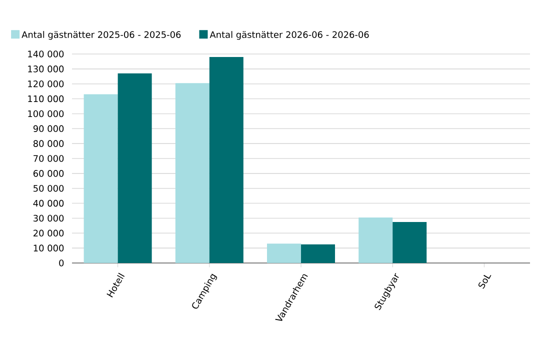 The height and width of the screenshot is (339, 556). Describe the element at coordinates (101, 35) in the screenshot. I see `legend-label: Antal gästnätter 2025-06 - 2025-06` at that location.